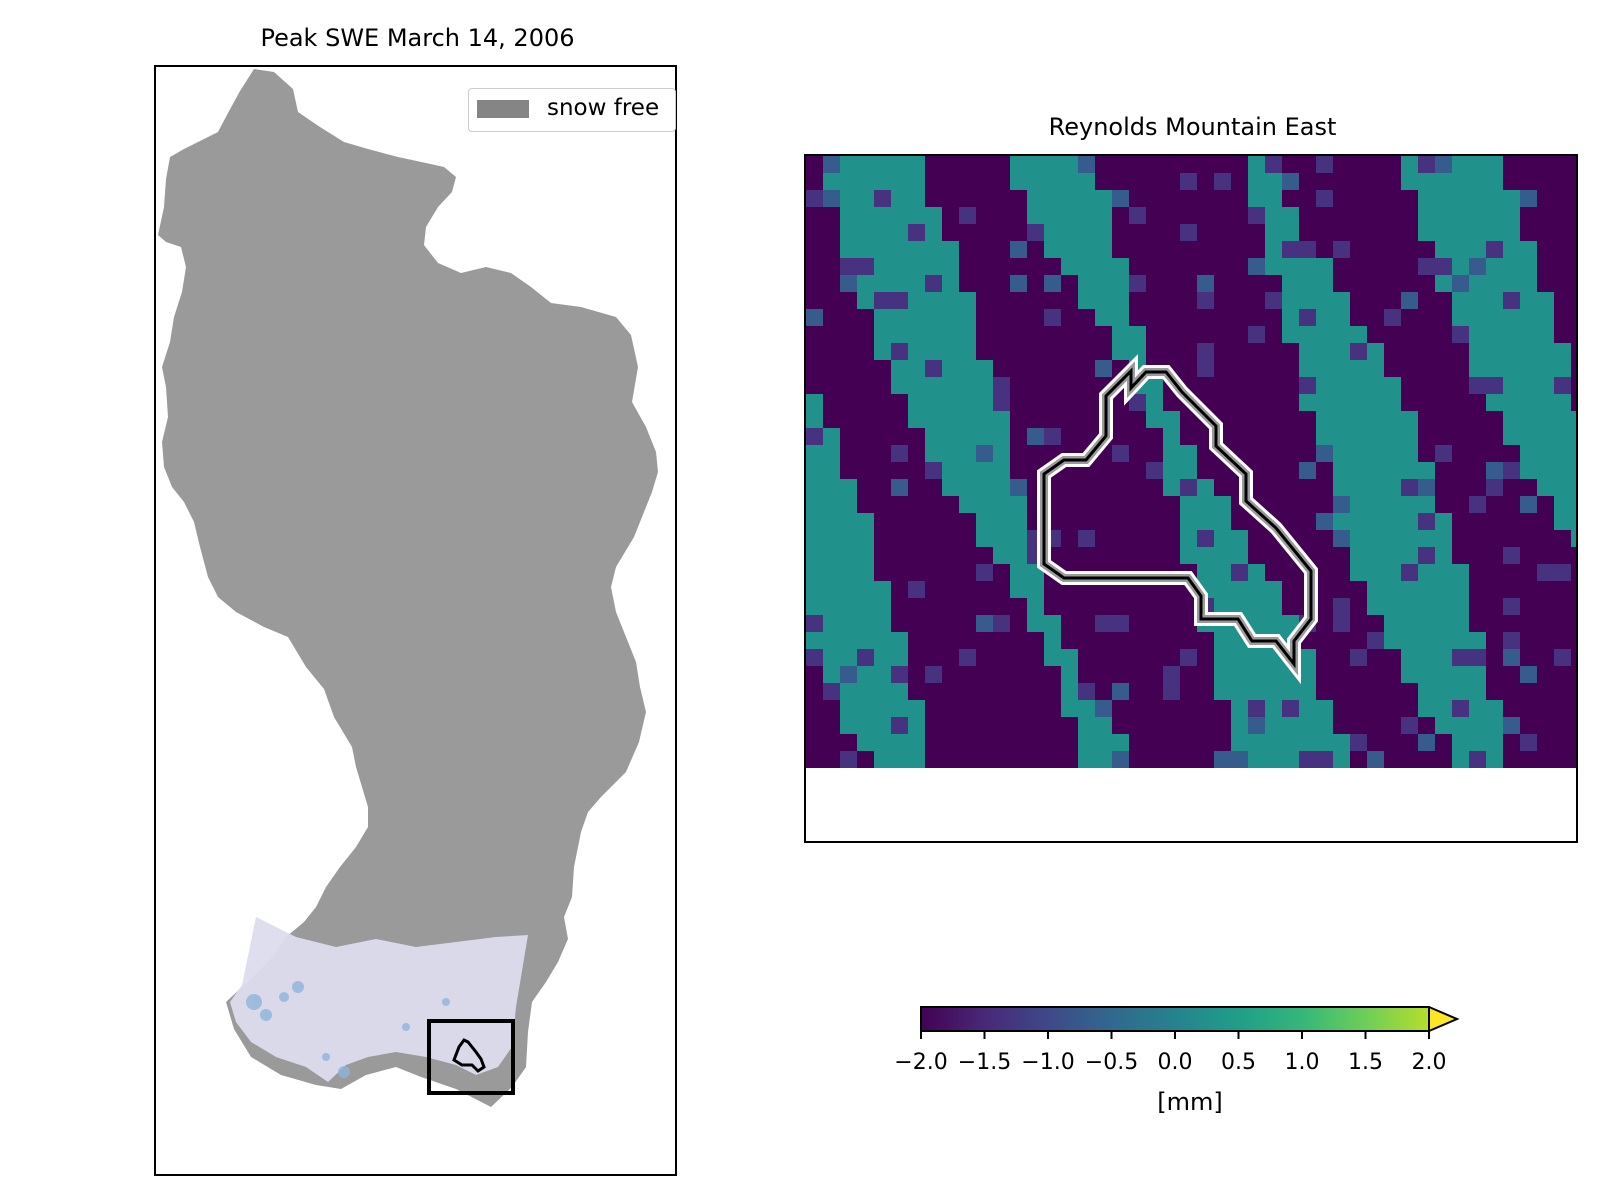  Describe the element at coordinates (603, 108) in the screenshot. I see `legend-label-snow-free: snow free` at that location.